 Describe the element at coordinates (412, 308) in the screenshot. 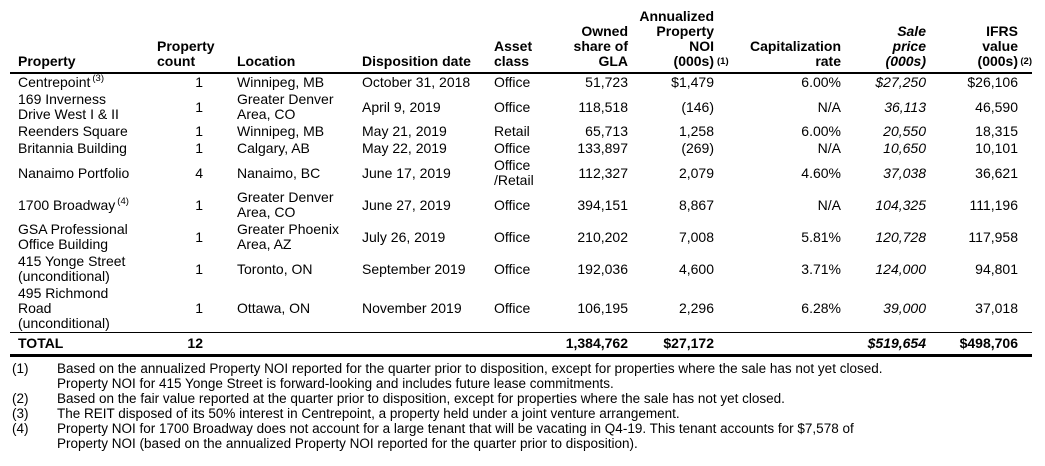

I see `cell-disposition-date: November 2019` at that location.